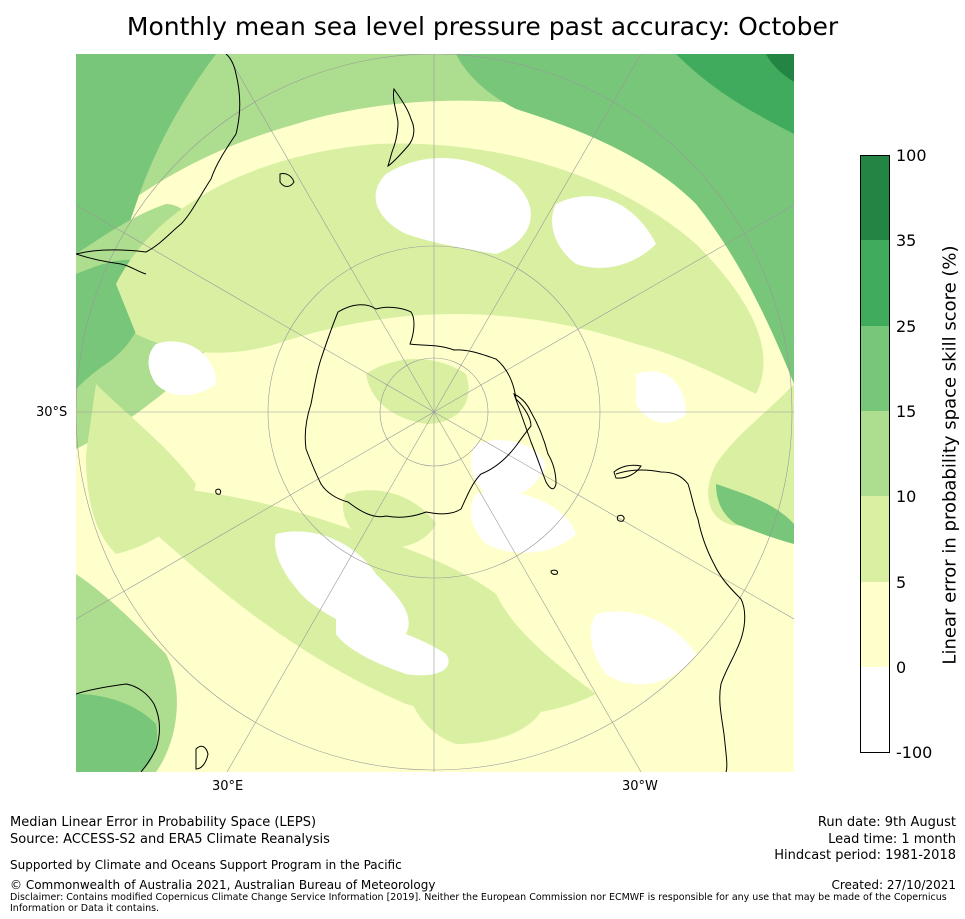 The height and width of the screenshot is (919, 965). What do you see at coordinates (640, 786) in the screenshot?
I see `lon-label-30w: 30°W` at bounding box center [640, 786].